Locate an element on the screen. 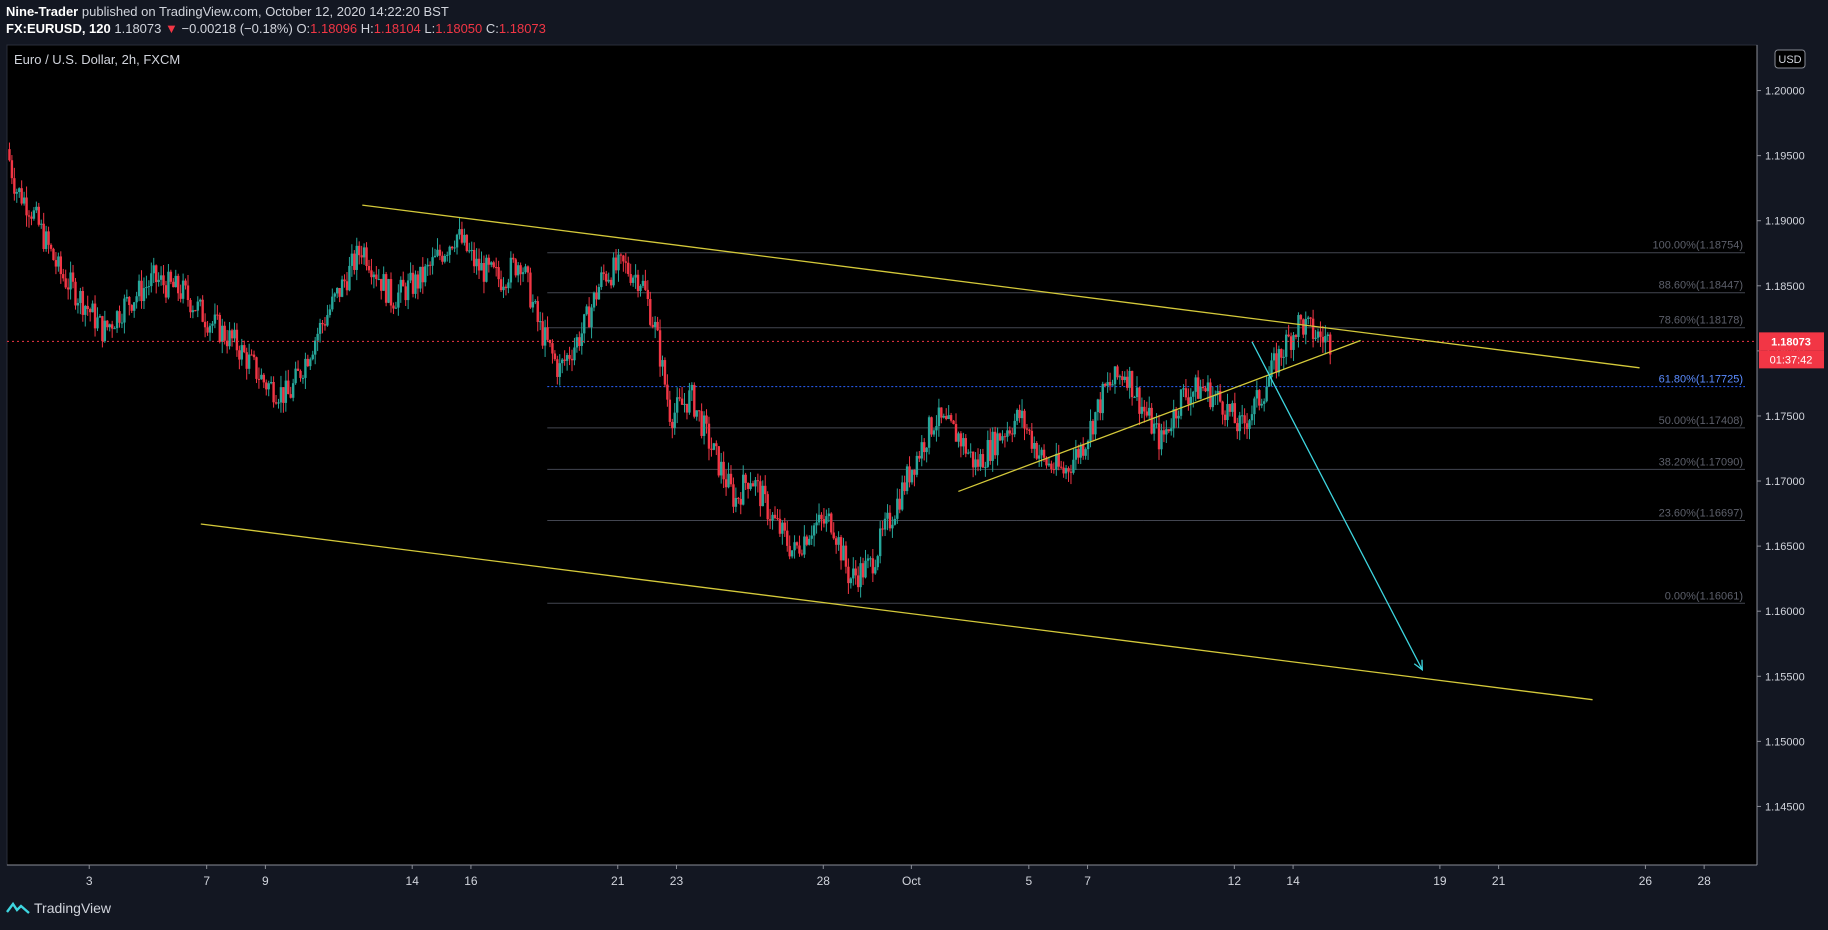  tradingview-logo: TradingView is located at coordinates (58, 908).